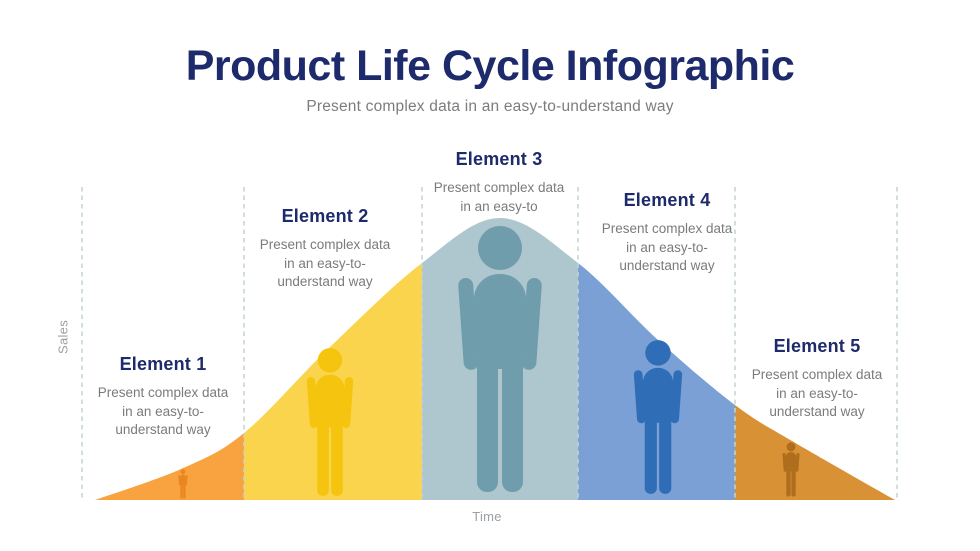  I want to click on stage-1-title: Element 1, so click(163, 364).